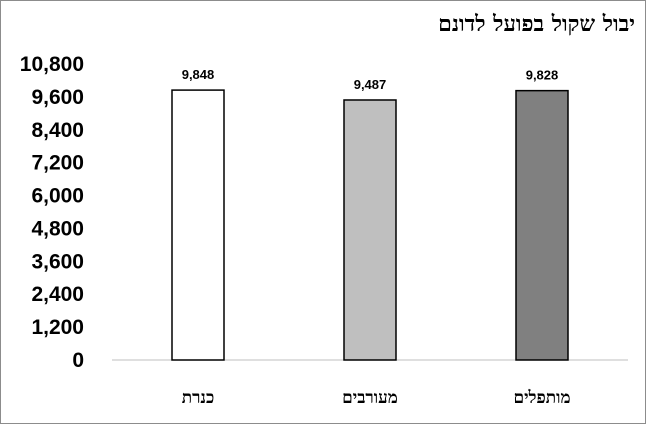 Image resolution: width=646 pixels, height=424 pixels. What do you see at coordinates (57, 196) in the screenshot?
I see `y-tick-label: 6,000` at bounding box center [57, 196].